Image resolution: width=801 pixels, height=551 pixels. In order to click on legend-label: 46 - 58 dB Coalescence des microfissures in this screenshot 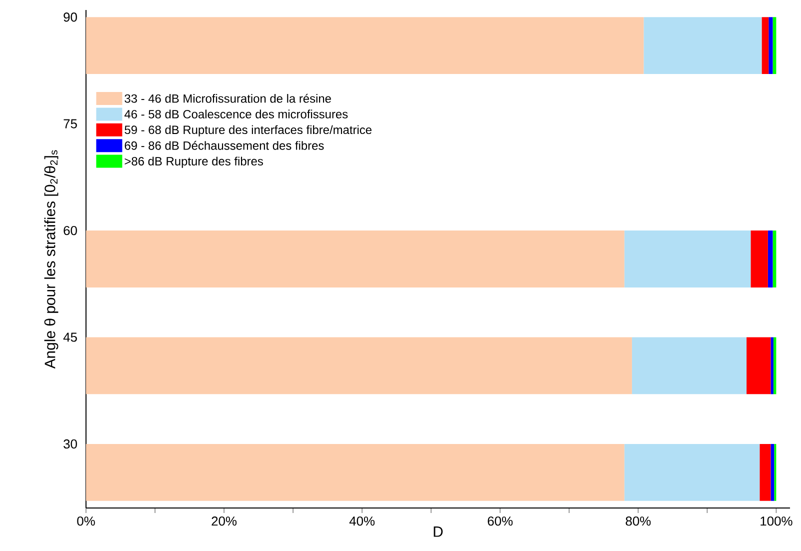, I will do `click(236, 114)`.